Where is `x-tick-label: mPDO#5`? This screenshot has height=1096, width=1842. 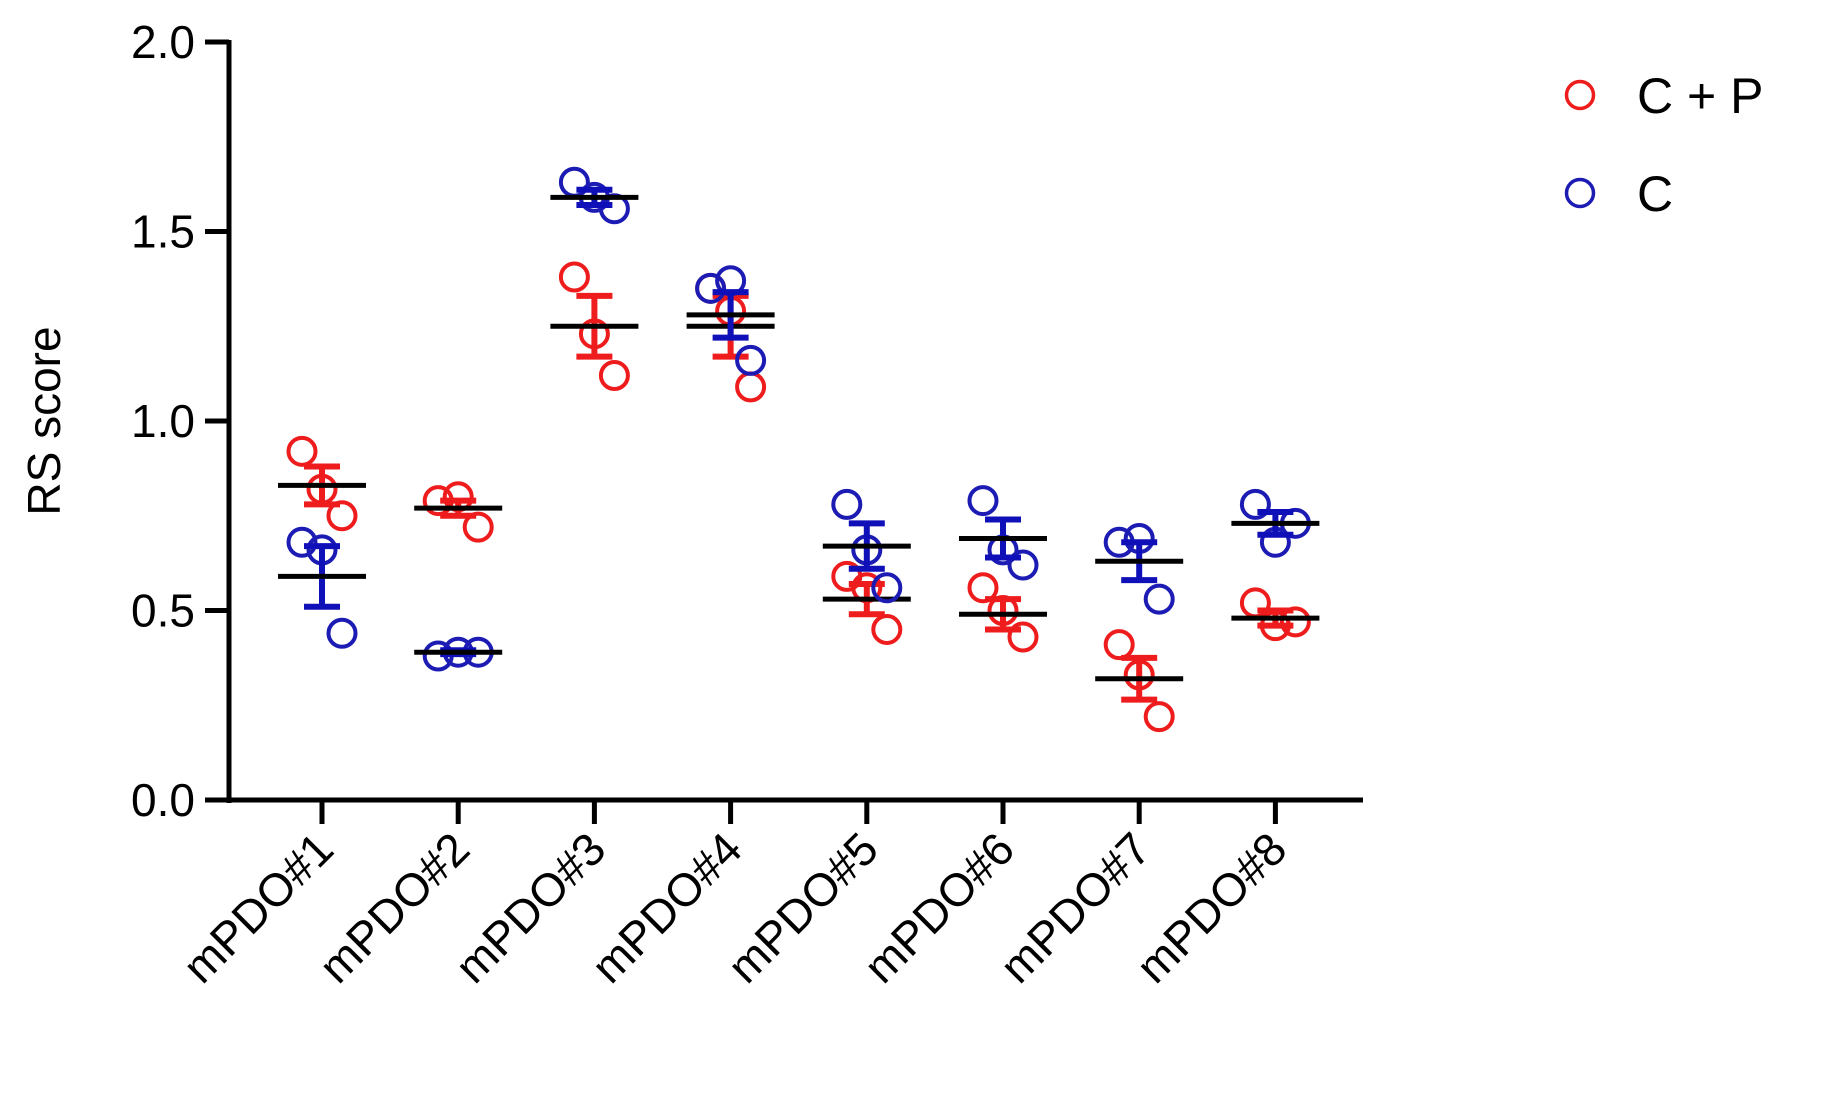
x-tick-label: mPDO#5 is located at coordinates (802, 907).